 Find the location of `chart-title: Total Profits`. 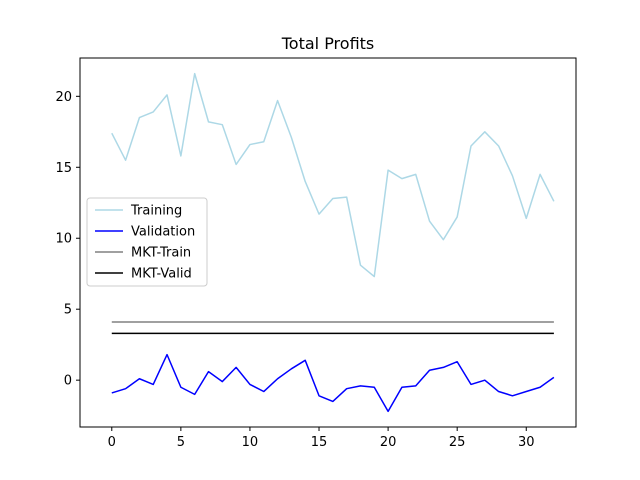

chart-title: Total Profits is located at coordinates (328, 43).